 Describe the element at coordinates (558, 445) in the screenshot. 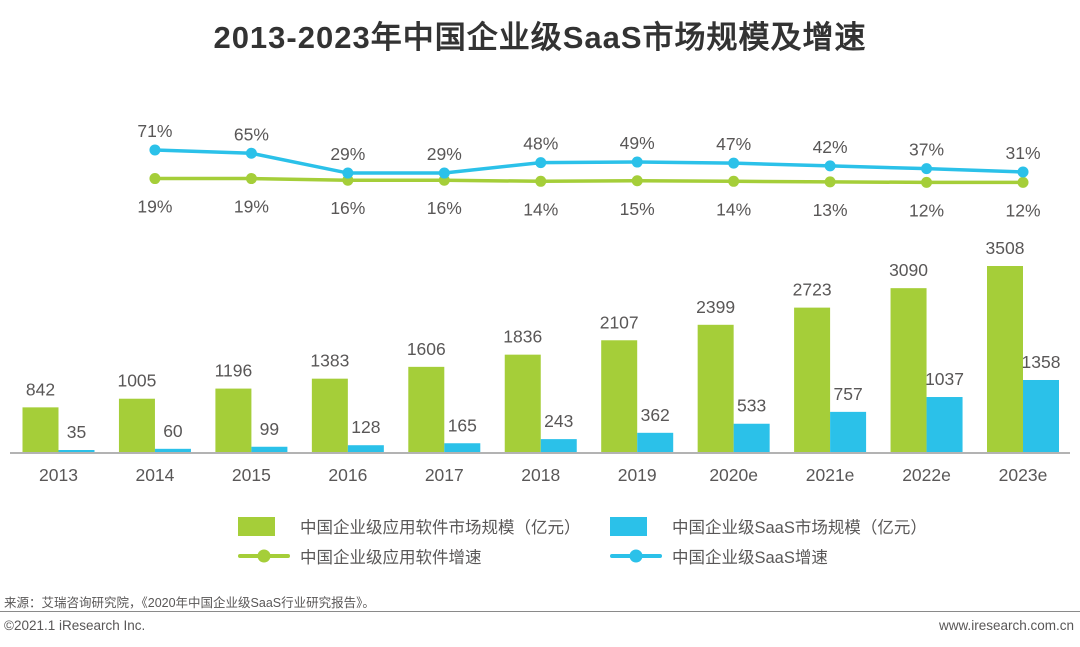

I see `bar-saas-2018` at that location.